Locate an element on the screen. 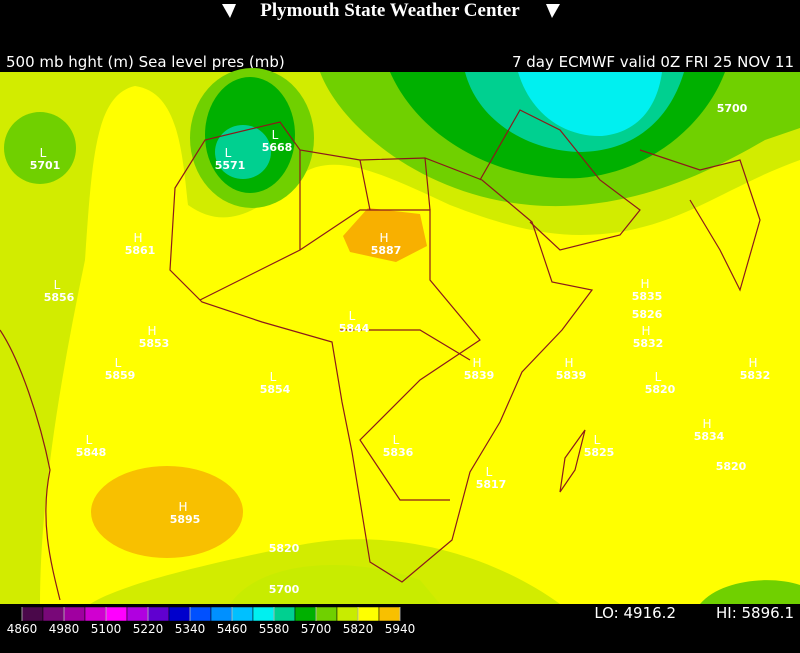 This screenshot has width=800, height=653. colorbar-label: 5700 is located at coordinates (316, 629).